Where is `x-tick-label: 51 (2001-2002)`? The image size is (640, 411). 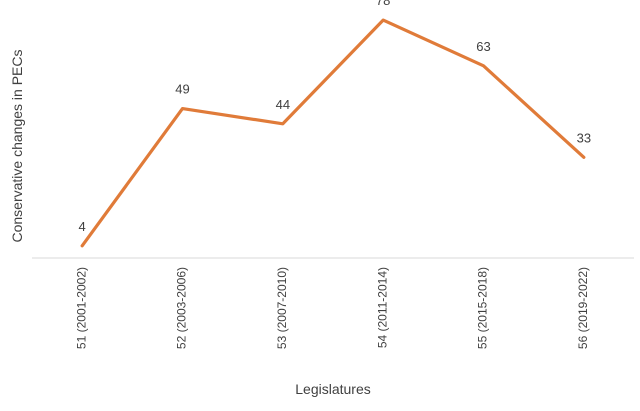 x-tick-label: 51 (2001-2002) is located at coordinates (81, 308).